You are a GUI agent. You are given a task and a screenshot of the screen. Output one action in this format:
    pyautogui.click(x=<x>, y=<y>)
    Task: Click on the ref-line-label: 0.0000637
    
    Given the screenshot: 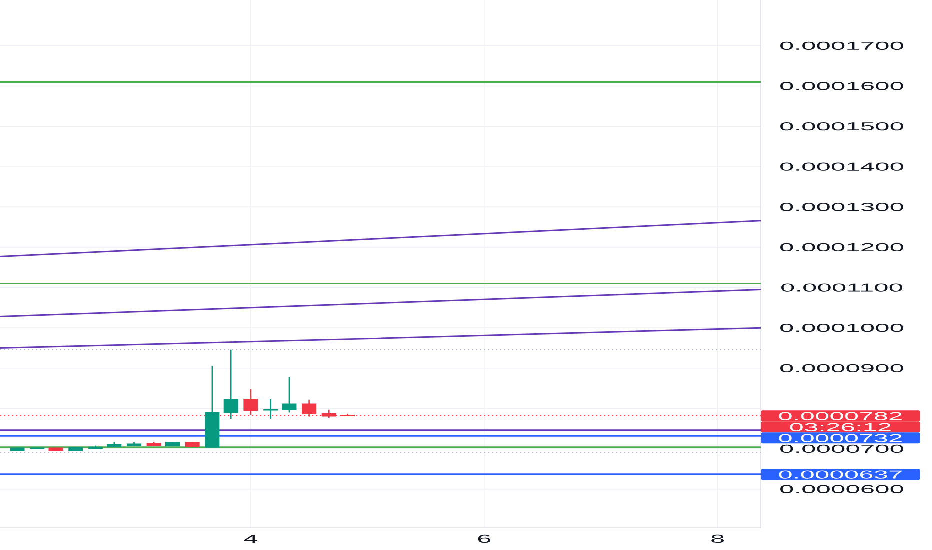 What is the action you would take?
    pyautogui.click(x=840, y=474)
    